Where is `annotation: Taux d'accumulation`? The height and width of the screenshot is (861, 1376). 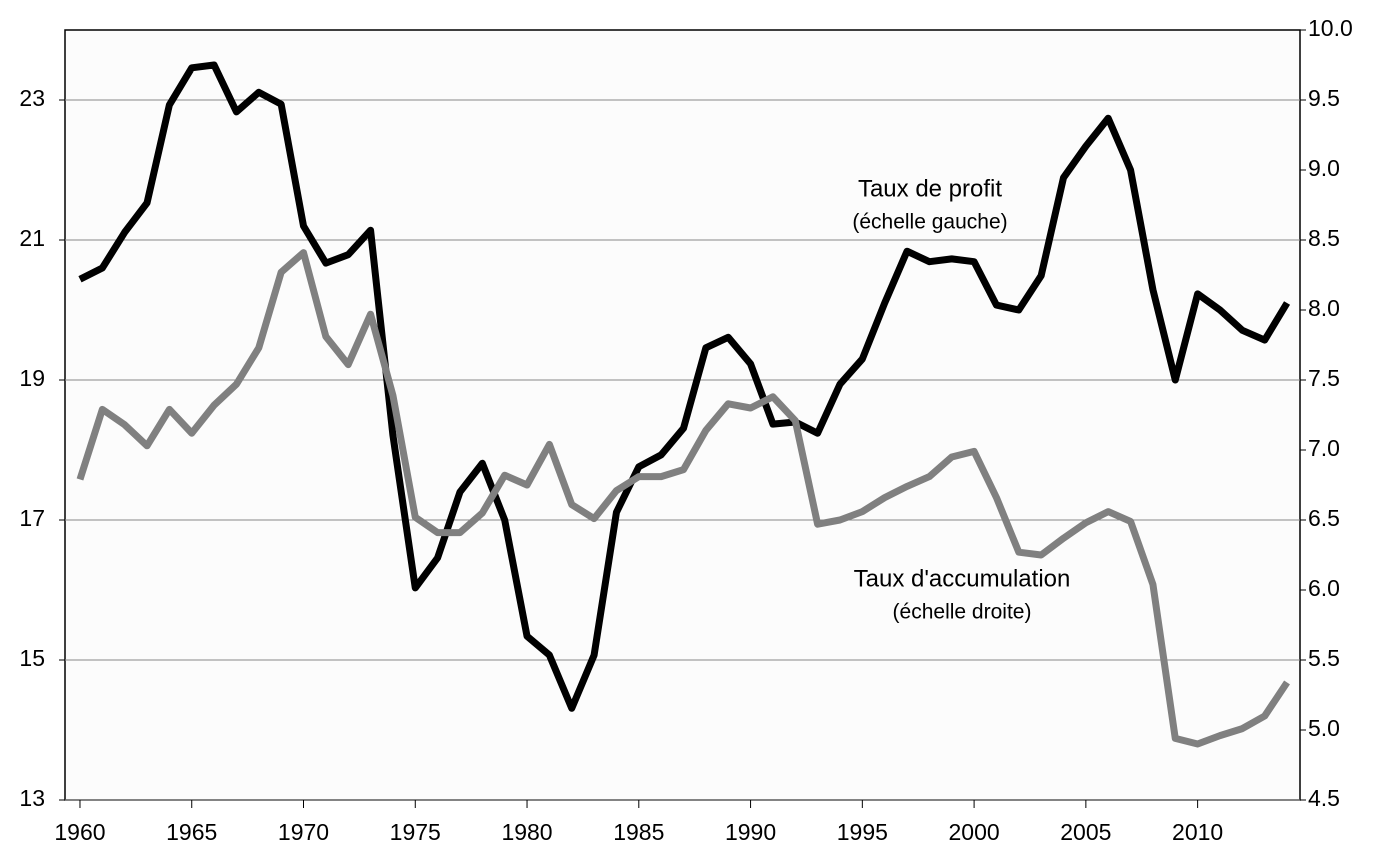 annotation: Taux d'accumulation is located at coordinates (962, 578).